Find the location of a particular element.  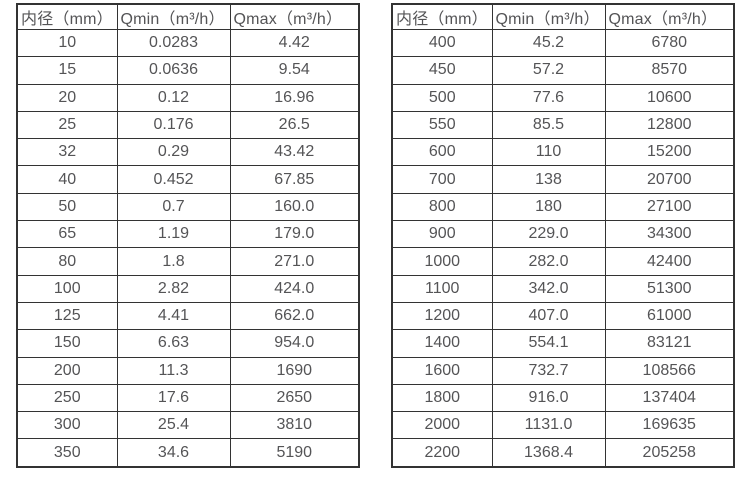

table-row: 500 77.6 10600 is located at coordinates (563, 97).